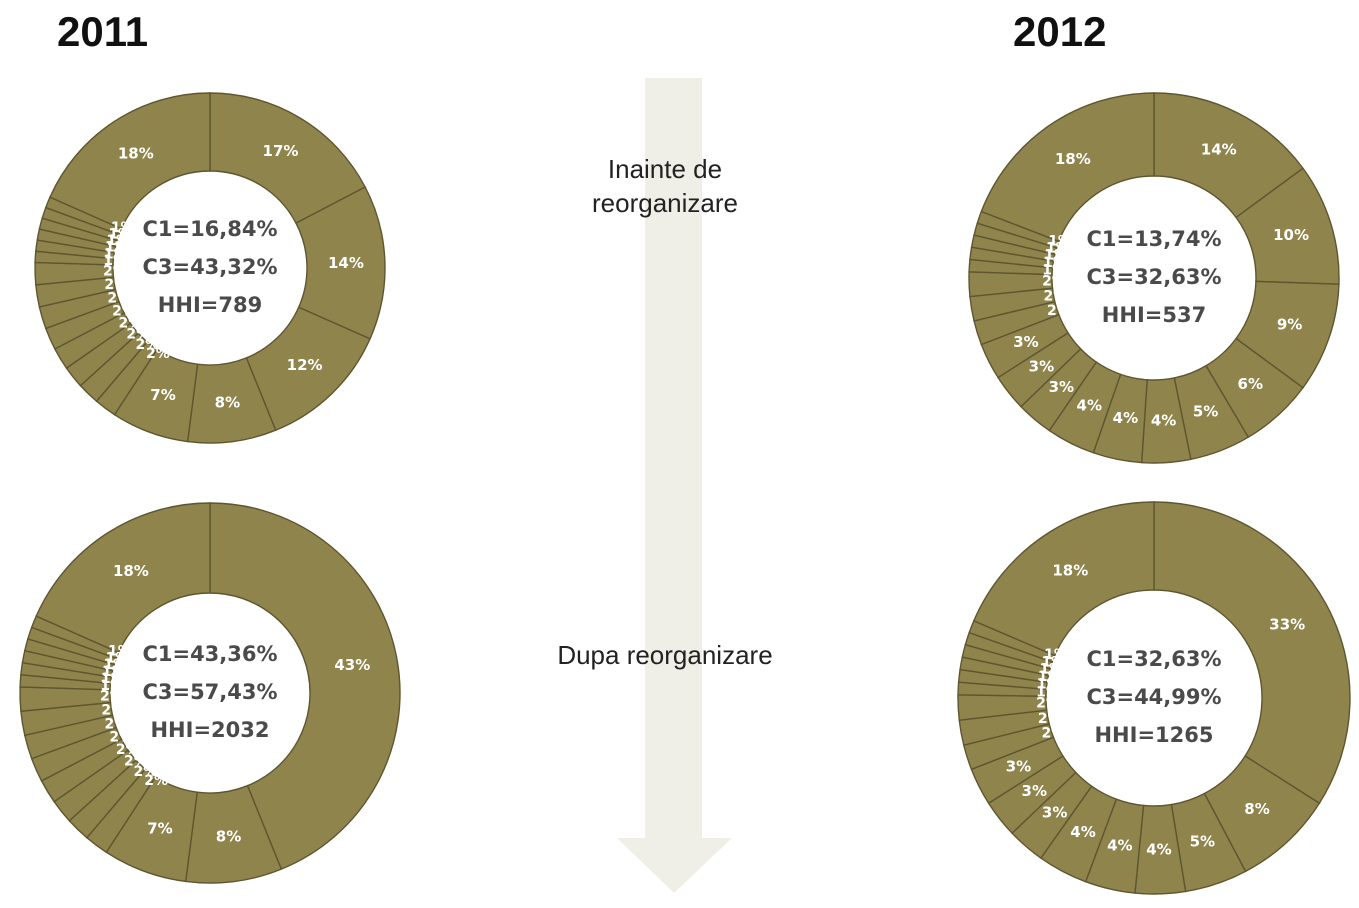  What do you see at coordinates (352, 665) in the screenshot?
I see `slice-label: 43%` at bounding box center [352, 665].